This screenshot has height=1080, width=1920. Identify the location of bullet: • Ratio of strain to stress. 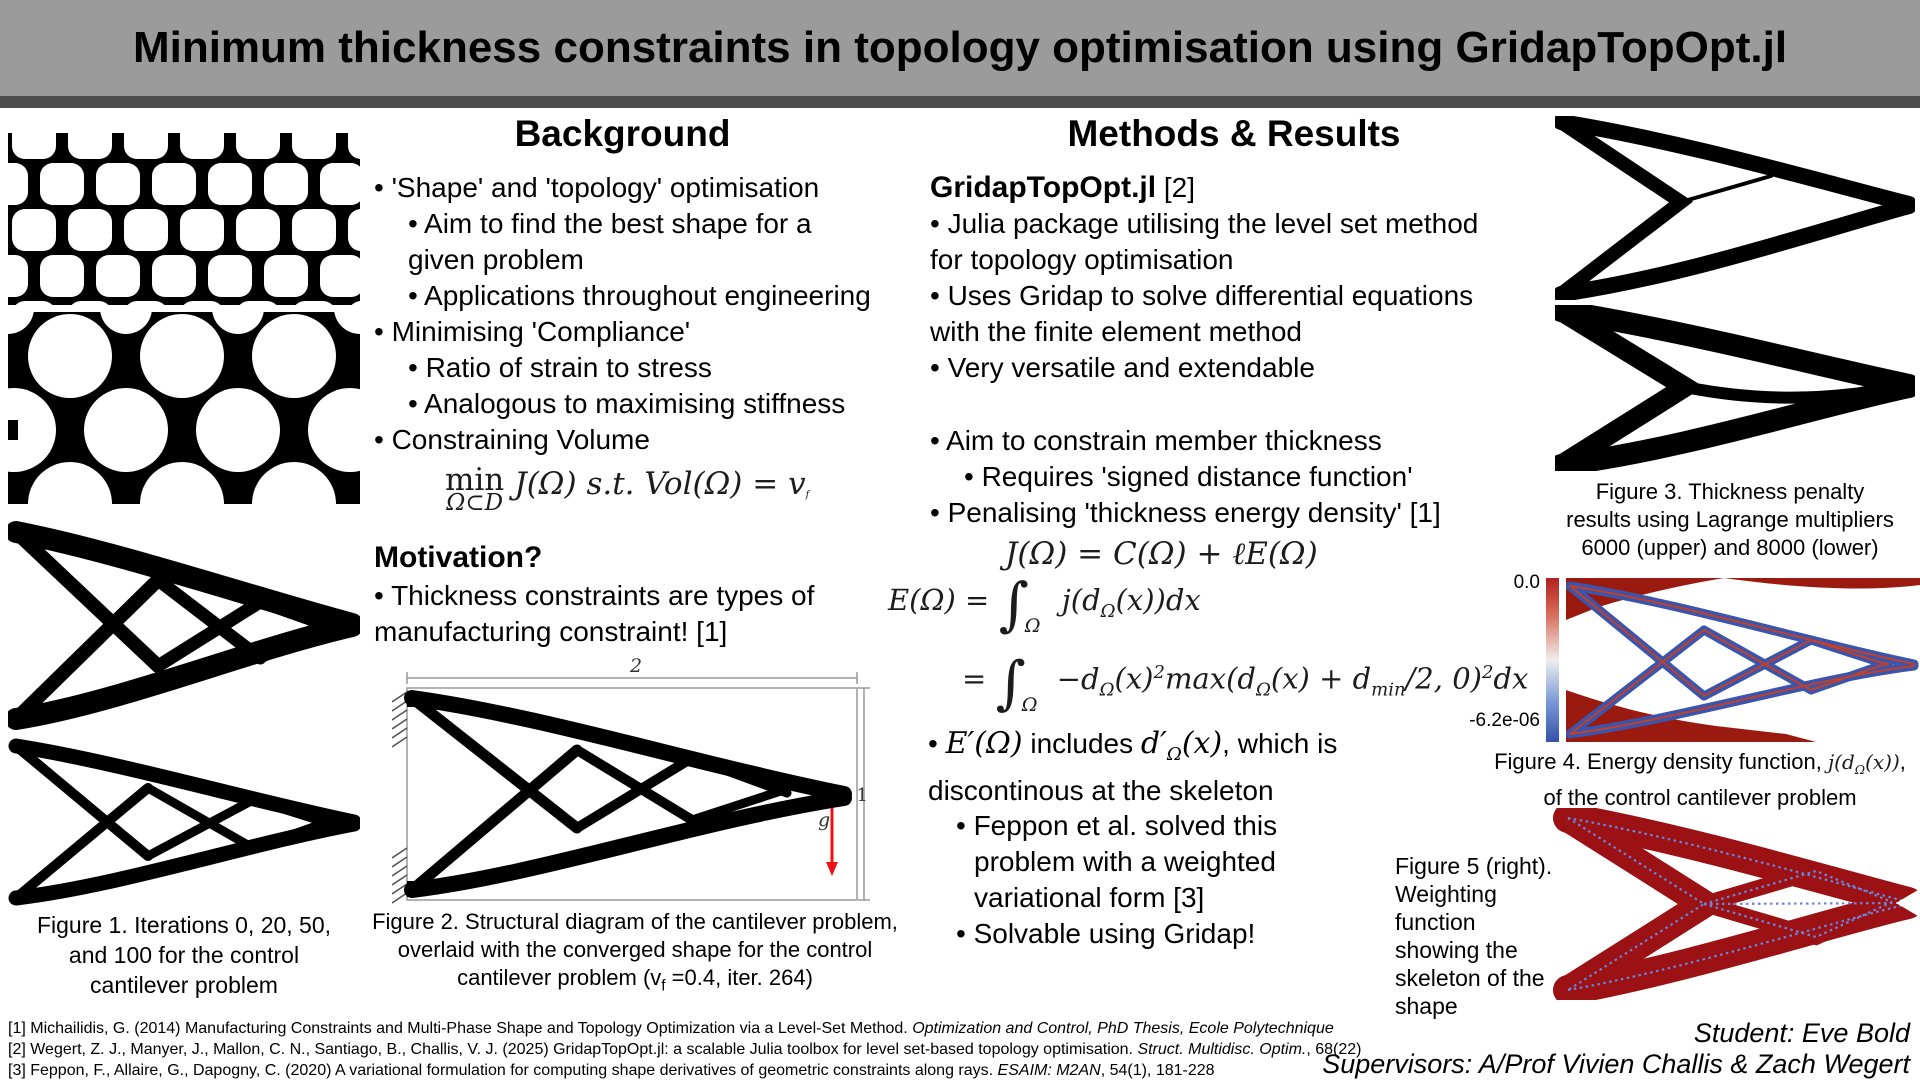
(560, 367).